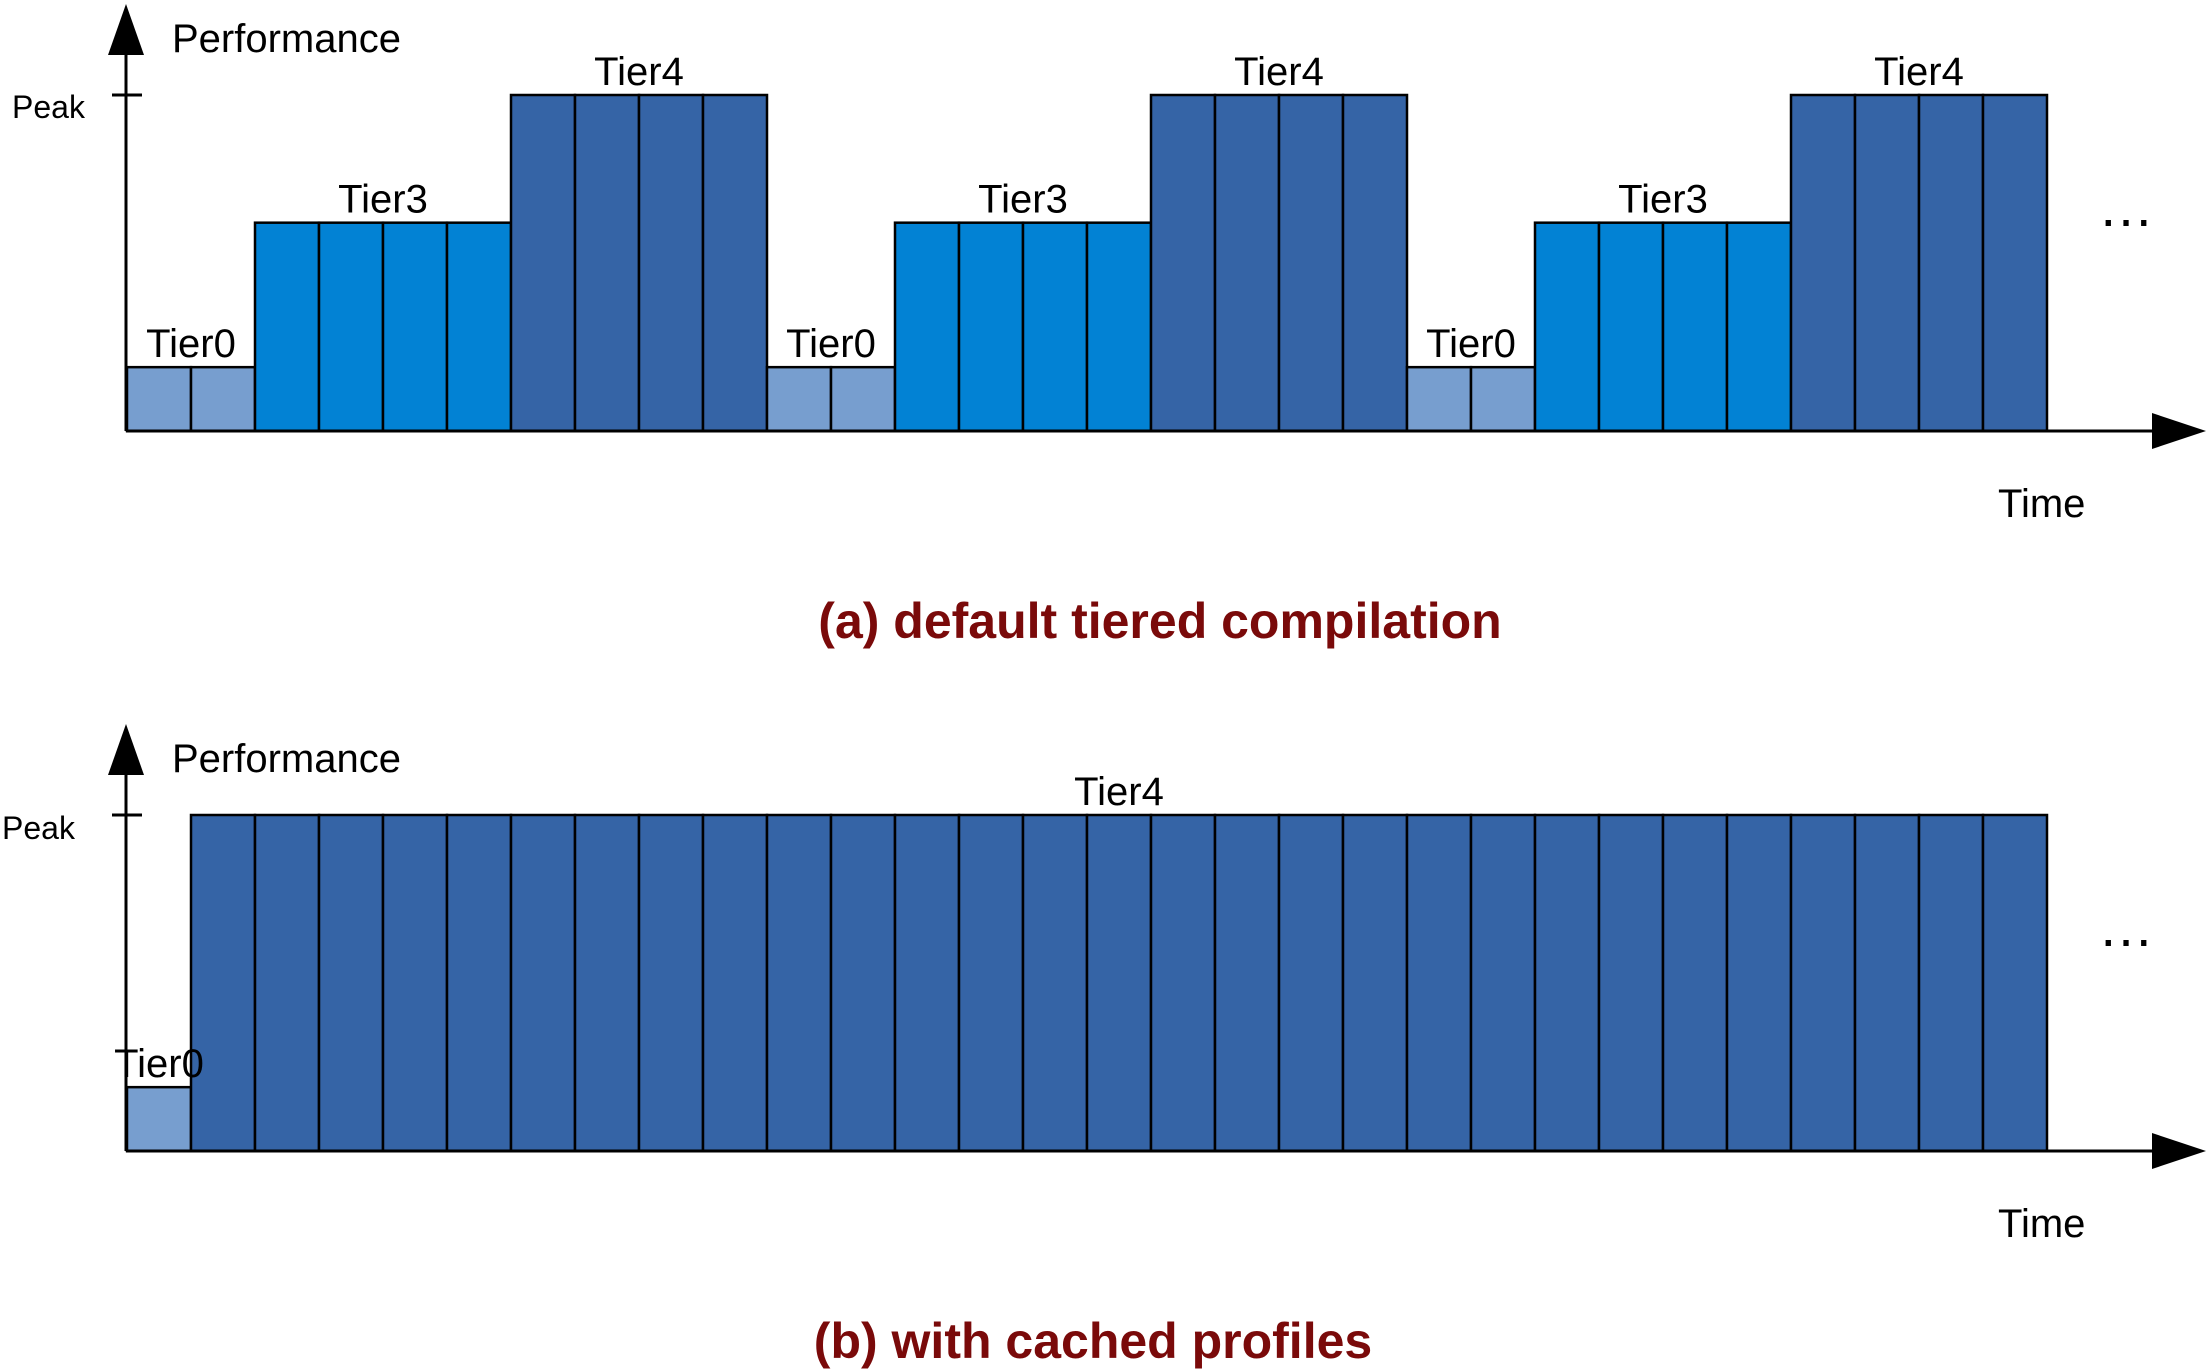  I want to click on panel-a-y-axis-label: Performance, so click(286, 39).